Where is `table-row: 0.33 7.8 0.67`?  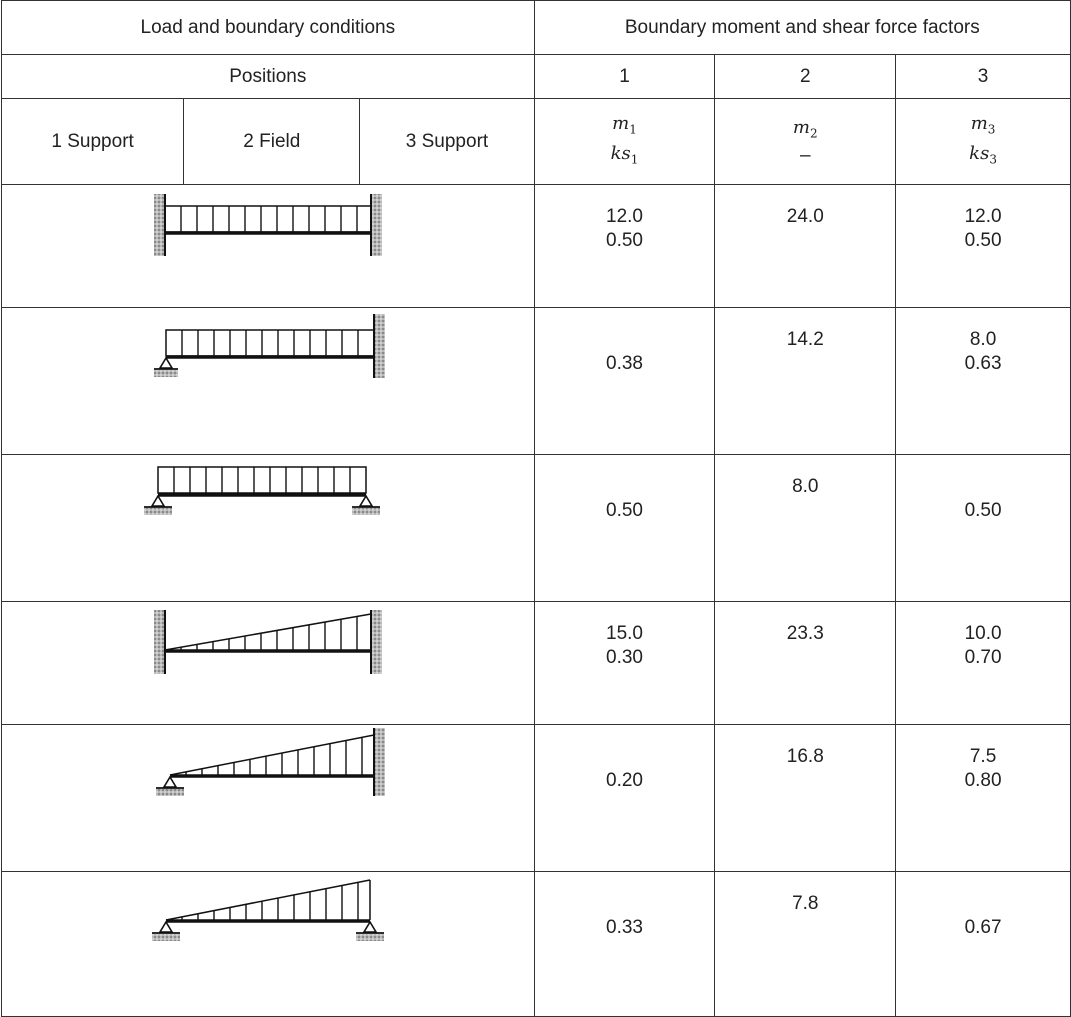
table-row: 0.33 7.8 0.67 is located at coordinates (536, 944).